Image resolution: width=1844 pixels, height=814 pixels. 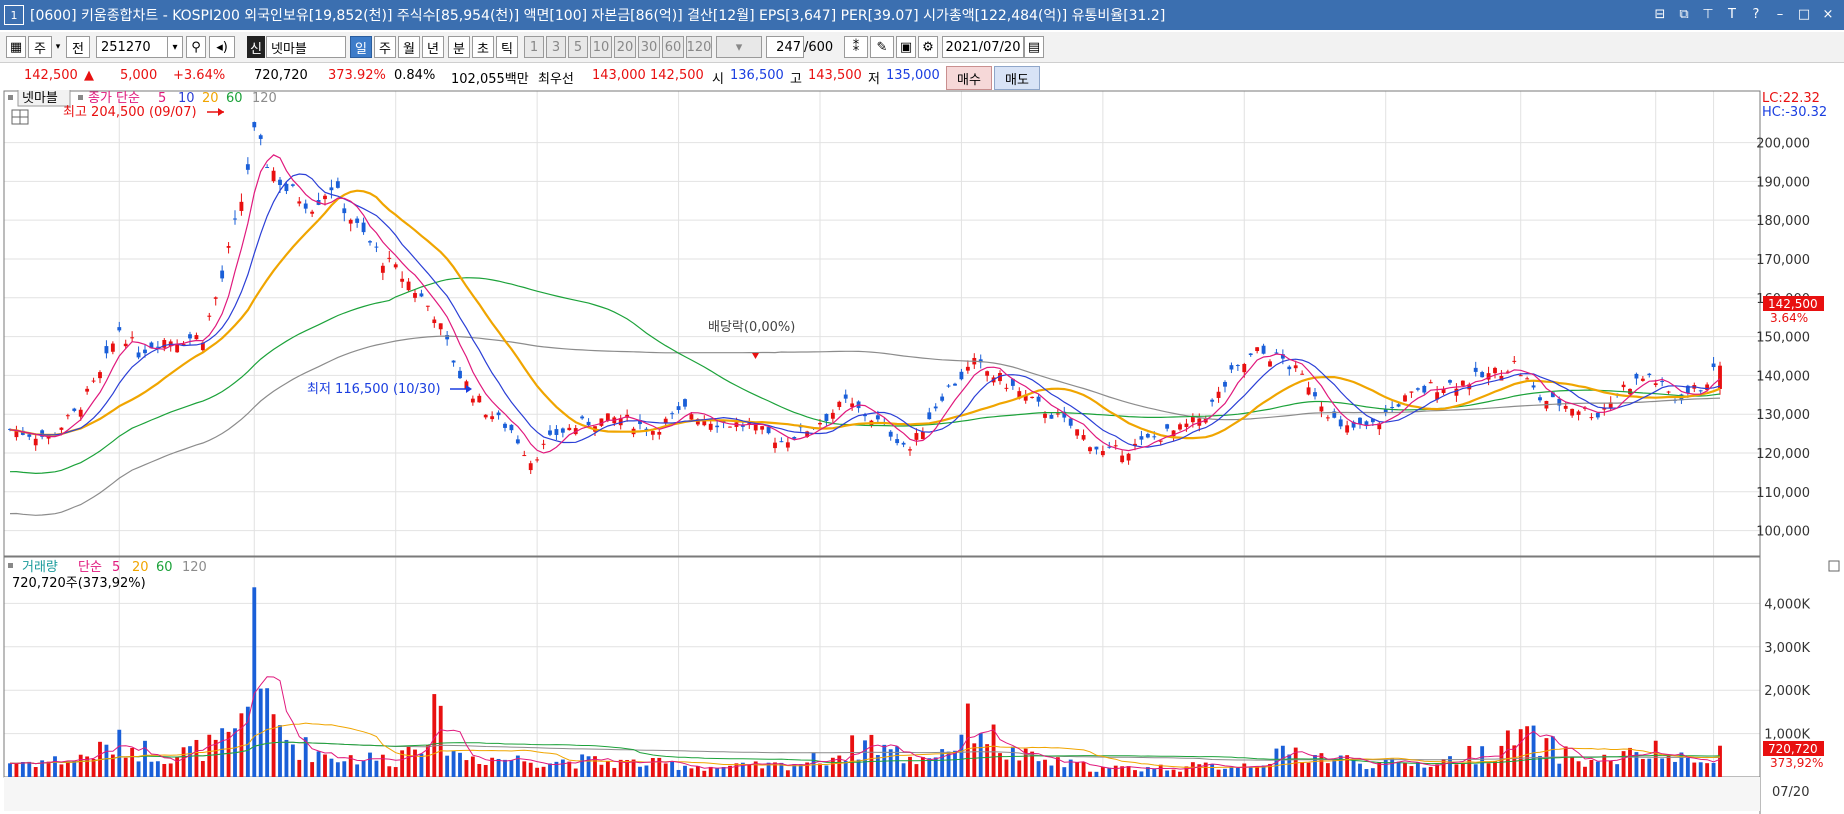 What do you see at coordinates (196, 47) in the screenshot?
I see `search-icon: ⚲` at bounding box center [196, 47].